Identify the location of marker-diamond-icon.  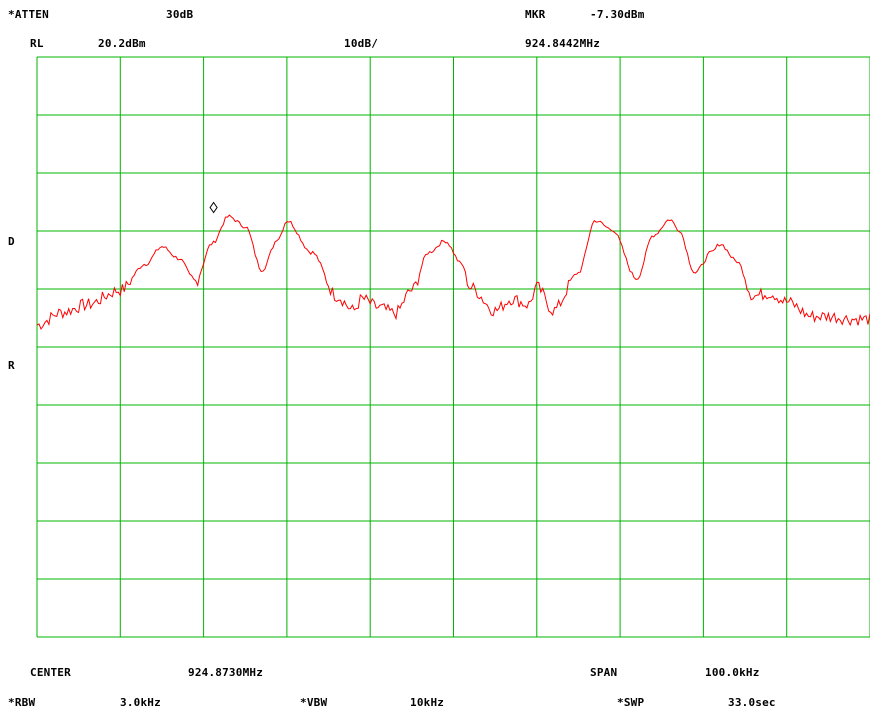
(213, 207).